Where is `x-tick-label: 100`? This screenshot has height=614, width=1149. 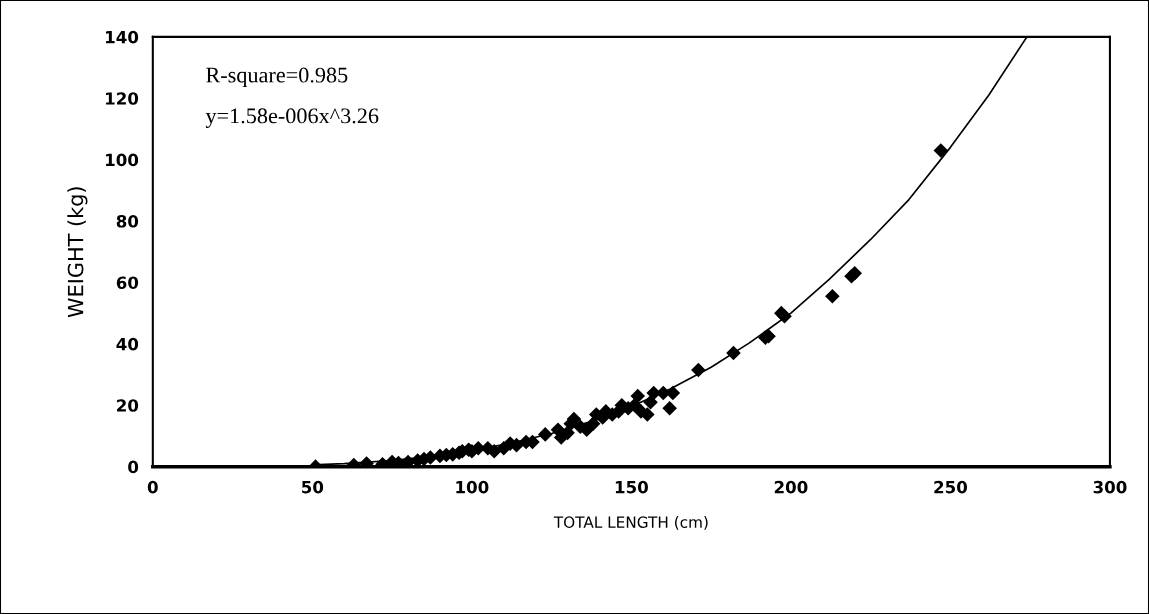
x-tick-label: 100 is located at coordinates (472, 487).